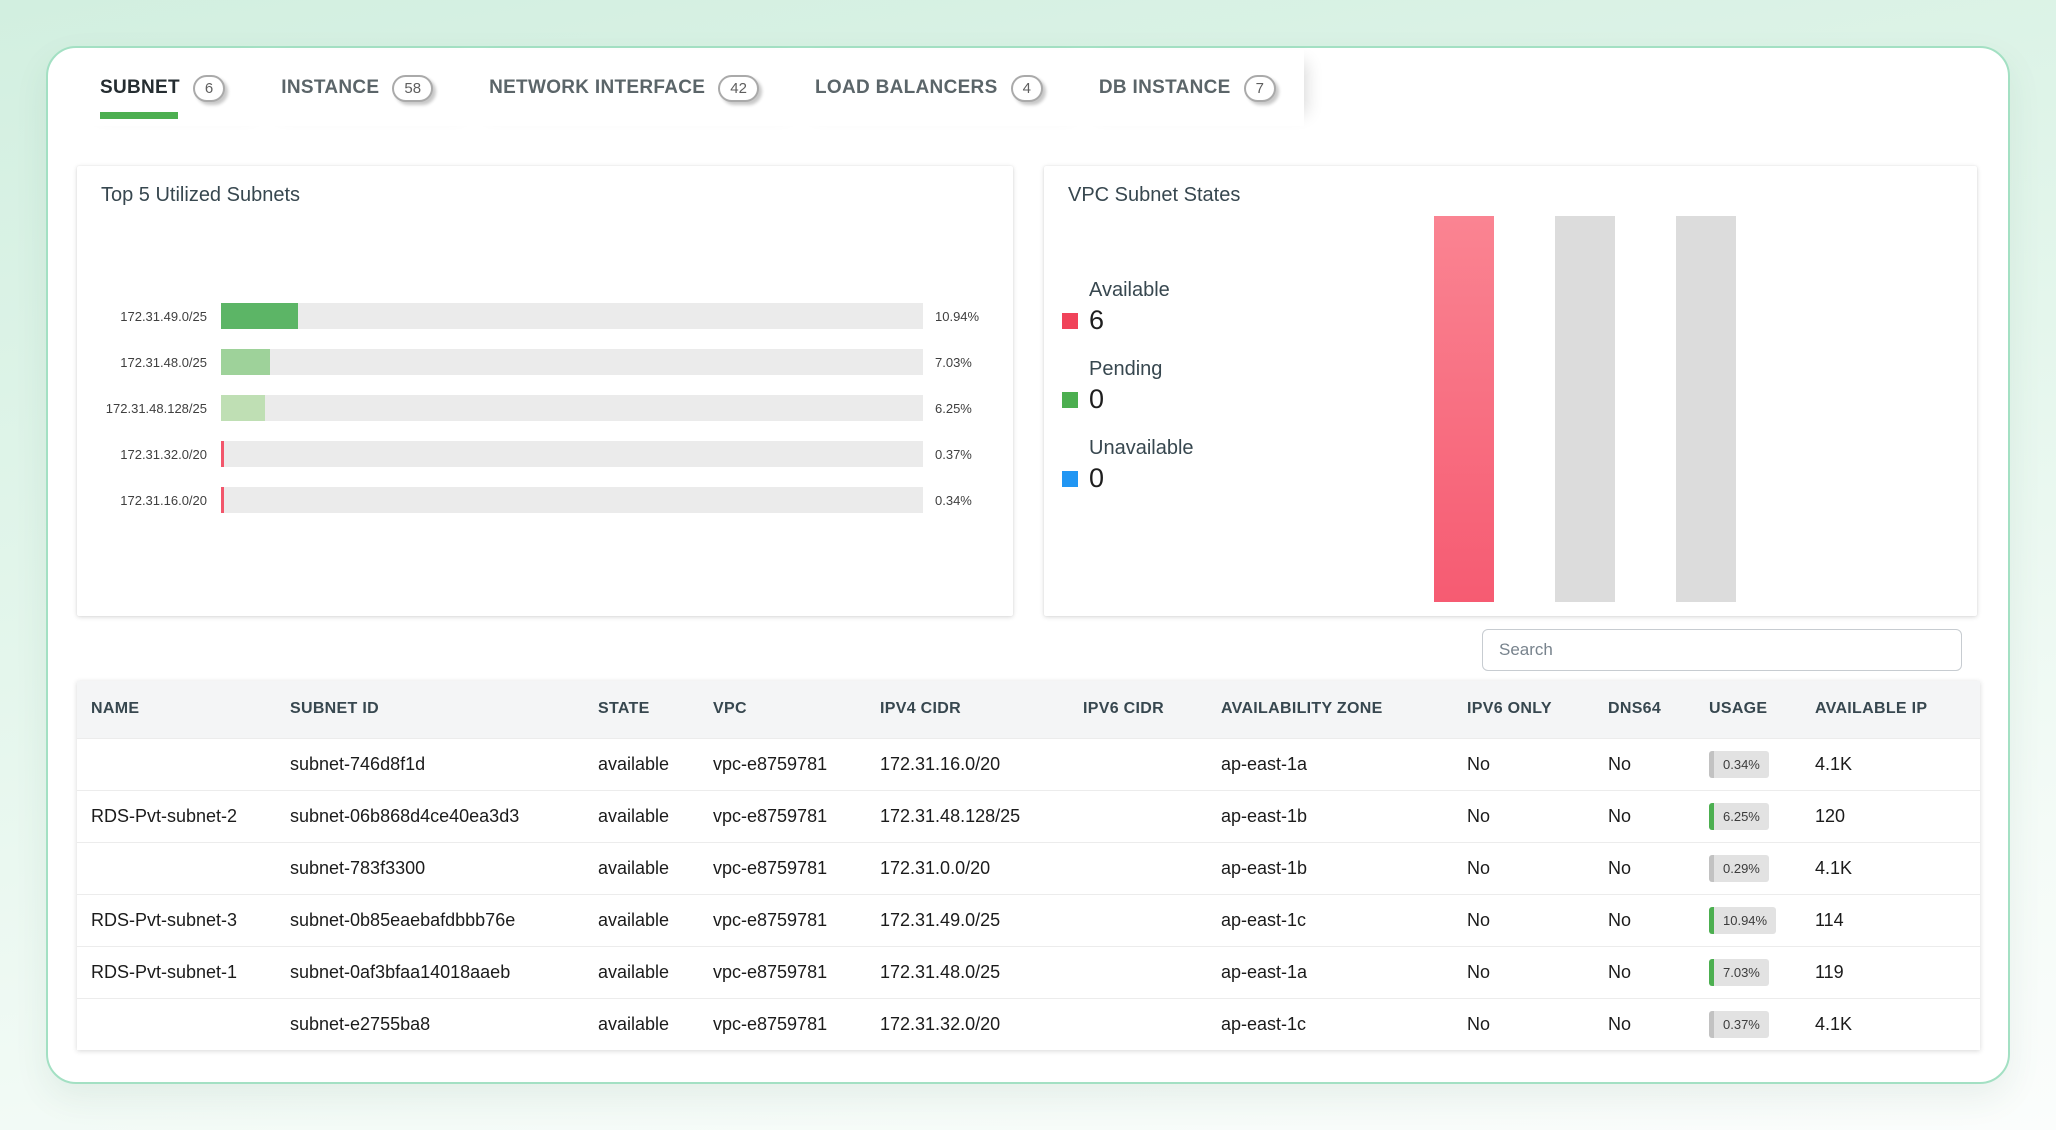  I want to click on usage-badge: 6.25%, so click(1739, 816).